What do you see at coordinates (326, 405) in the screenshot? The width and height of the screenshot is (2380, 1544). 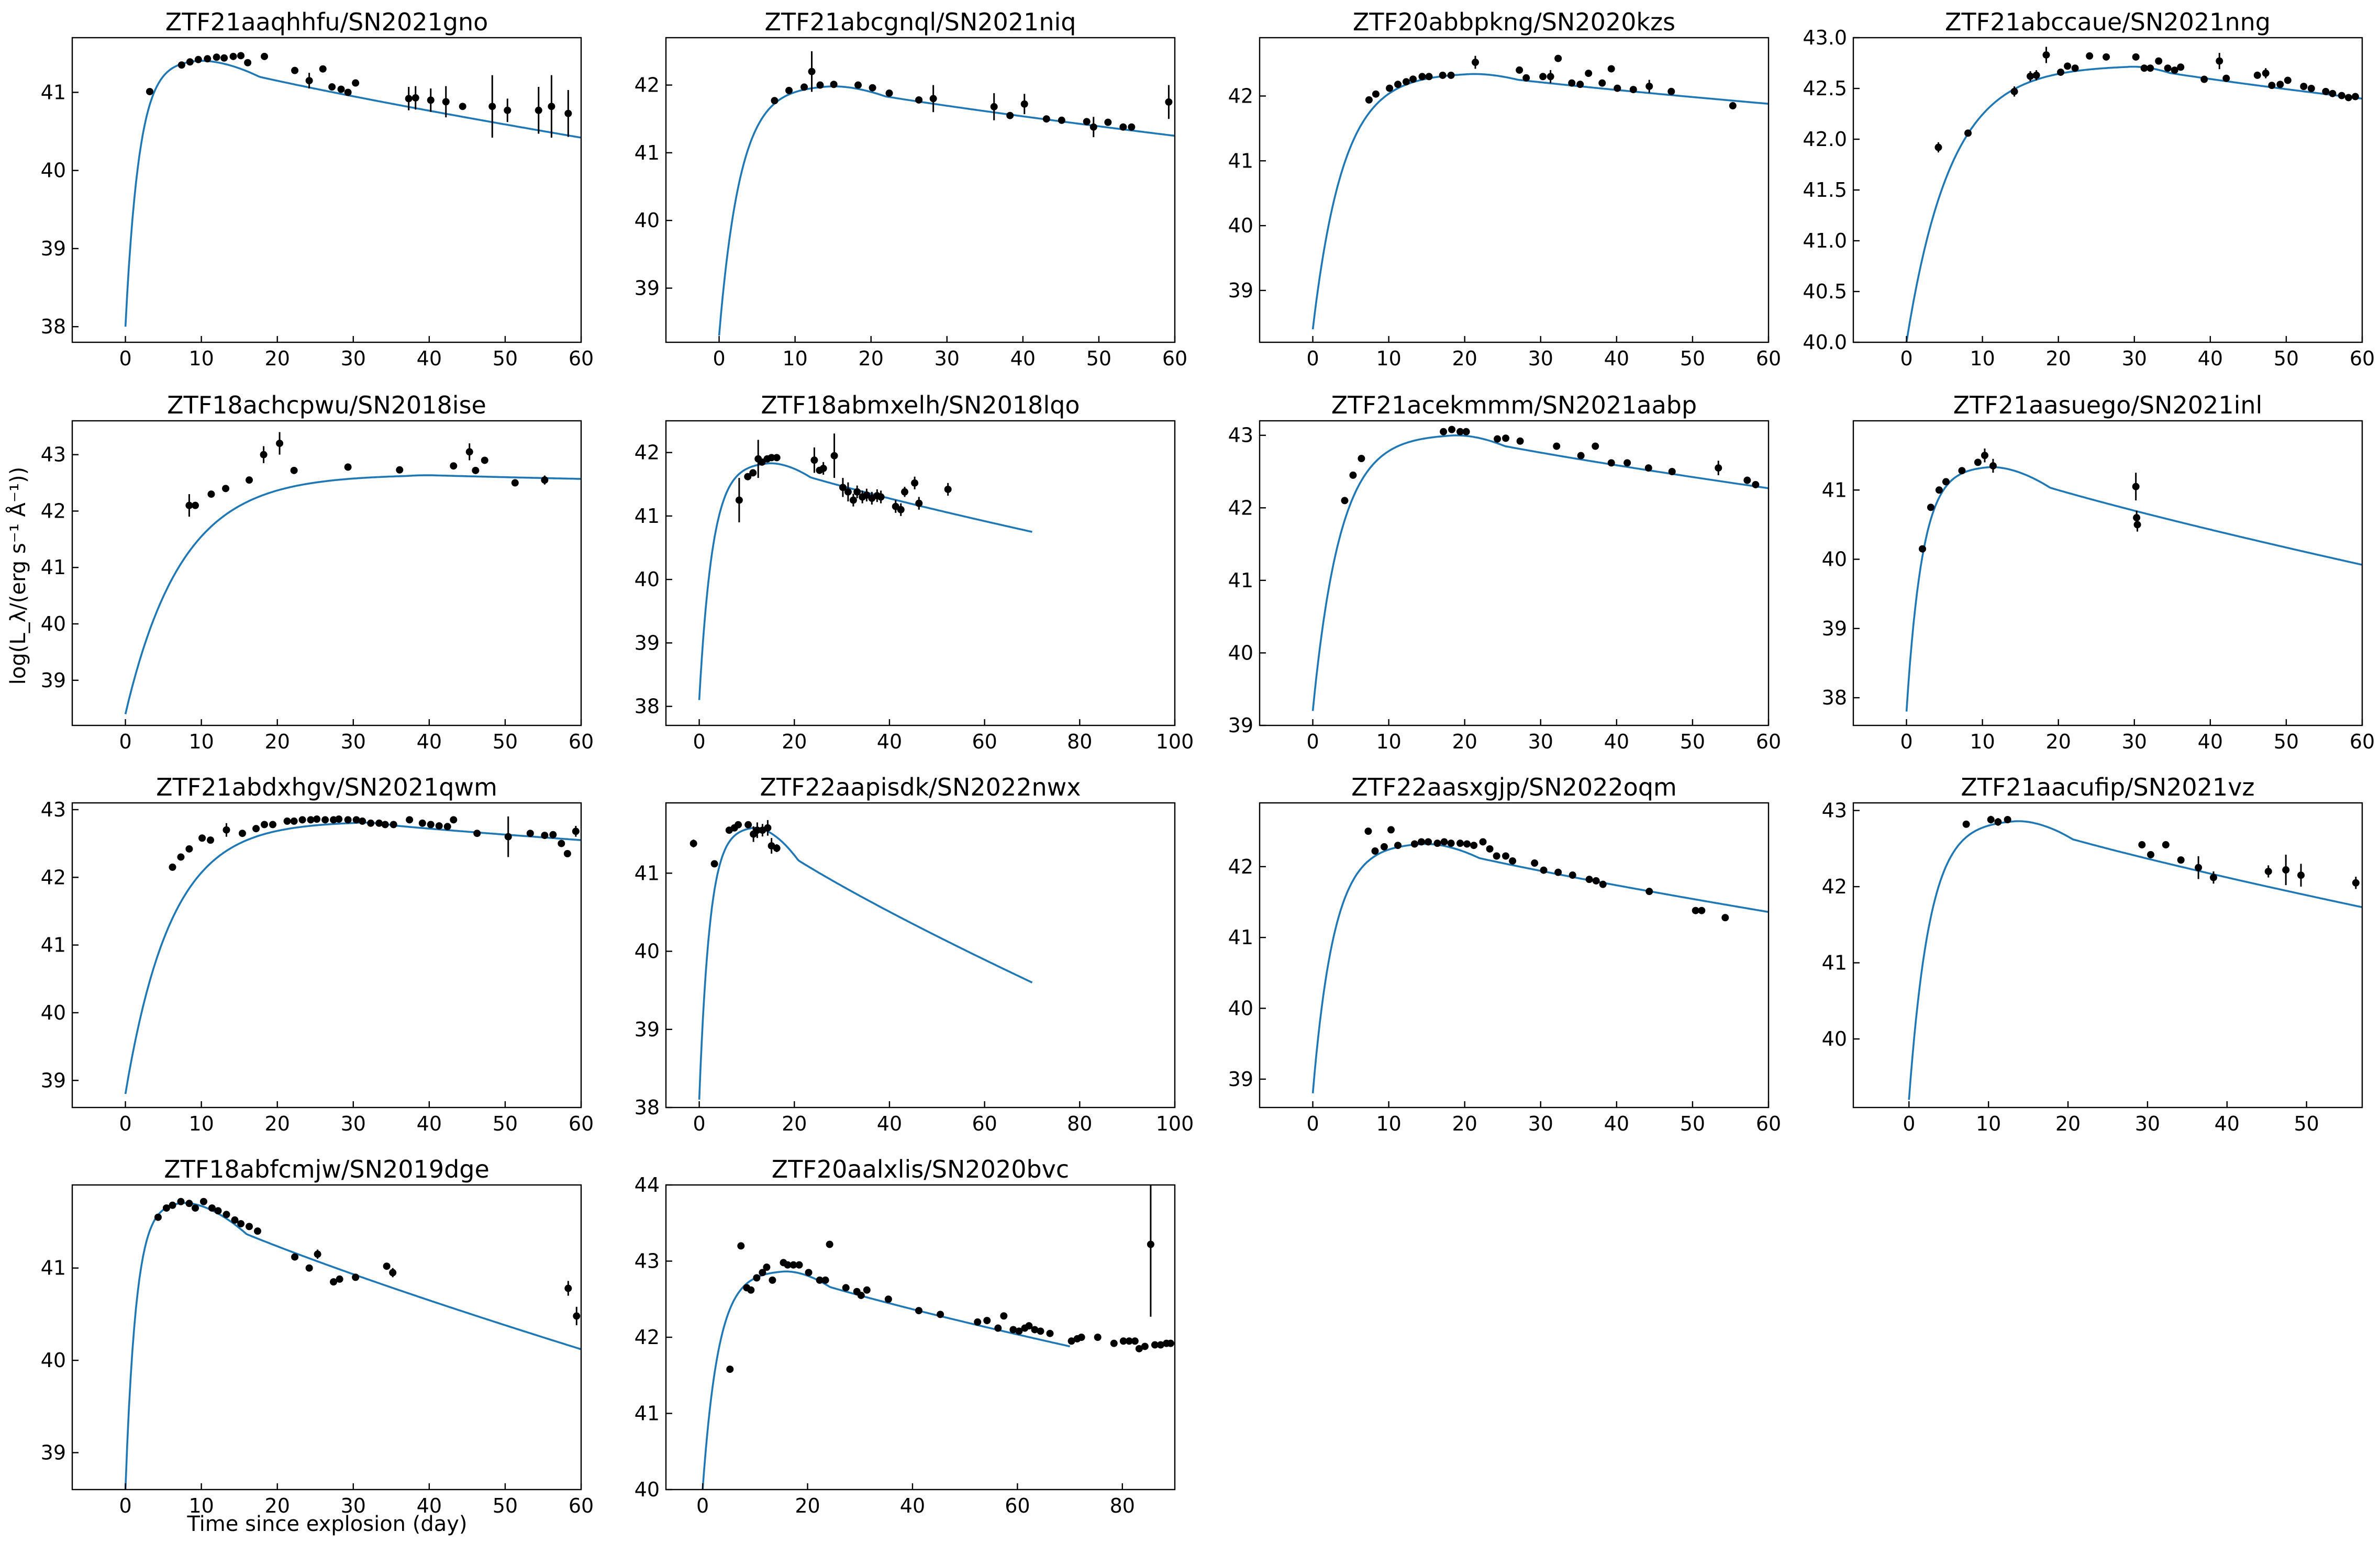 I see `panel-title: ZTF18achcpwu/SN2018ise` at bounding box center [326, 405].